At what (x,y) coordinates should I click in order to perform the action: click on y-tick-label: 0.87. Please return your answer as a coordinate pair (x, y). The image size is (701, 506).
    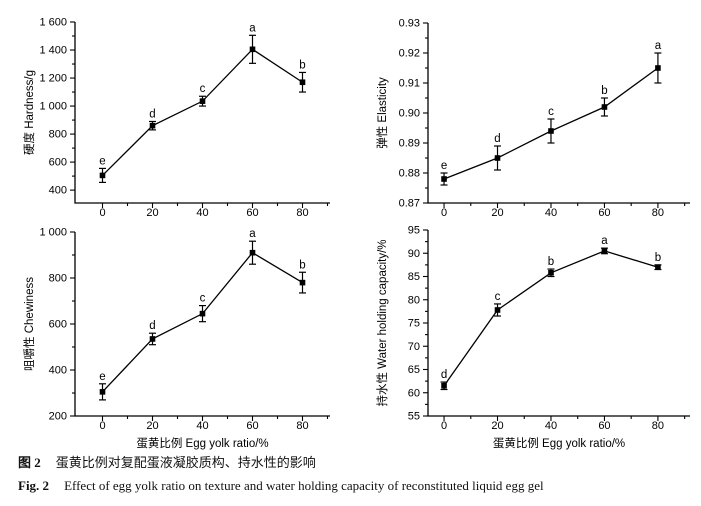
    Looking at the image, I should click on (409, 204).